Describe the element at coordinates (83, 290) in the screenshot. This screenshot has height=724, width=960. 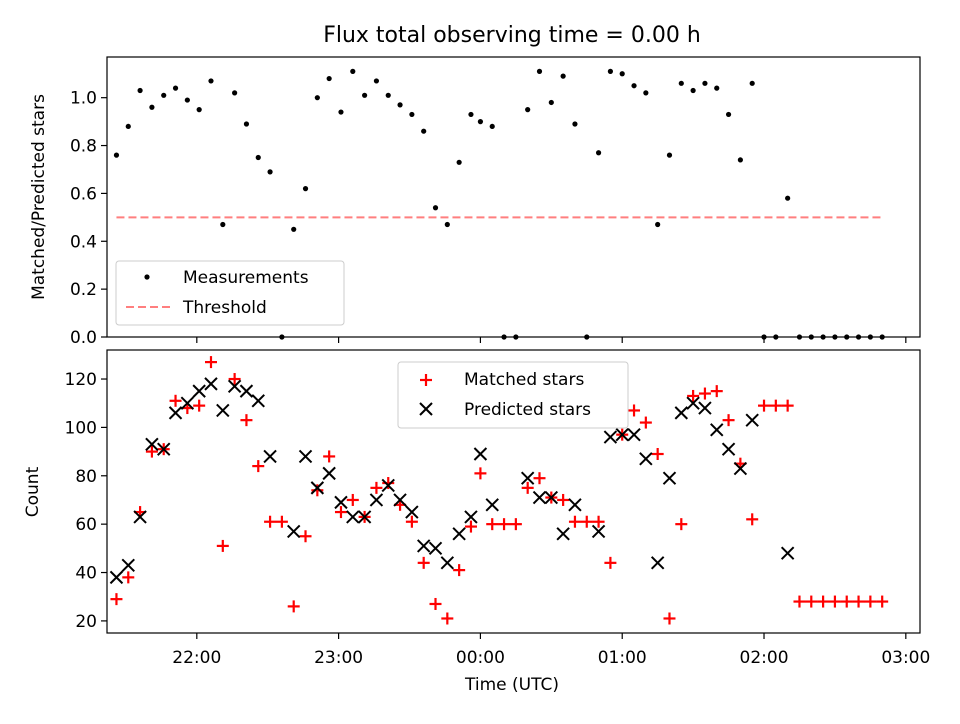
I see `top-ytick-label: 0.2` at that location.